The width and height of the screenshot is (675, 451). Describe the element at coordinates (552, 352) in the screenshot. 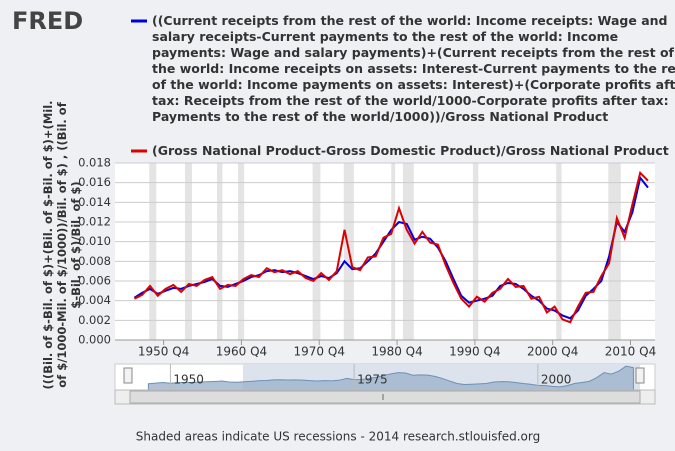

I see `x-tick-label: 2000 Q4` at that location.